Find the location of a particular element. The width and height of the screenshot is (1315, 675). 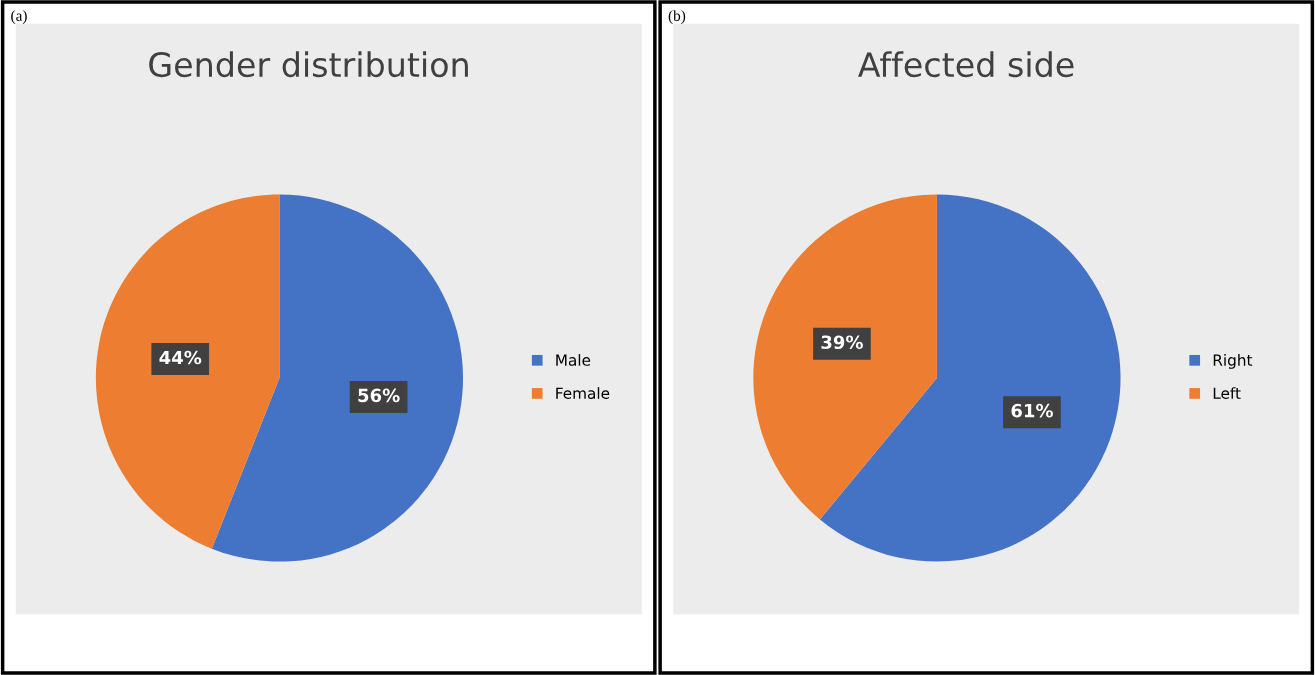

data-label: 39% is located at coordinates (842, 342).